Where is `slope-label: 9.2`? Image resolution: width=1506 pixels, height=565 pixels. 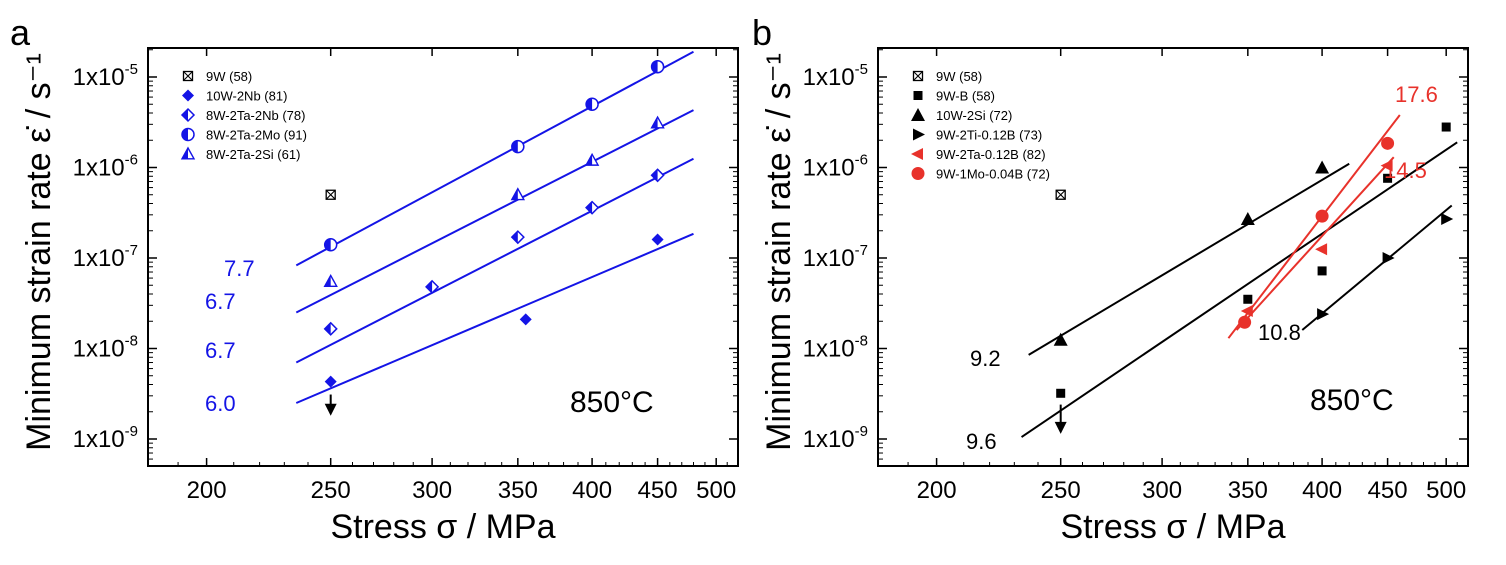
slope-label: 9.2 is located at coordinates (985, 358).